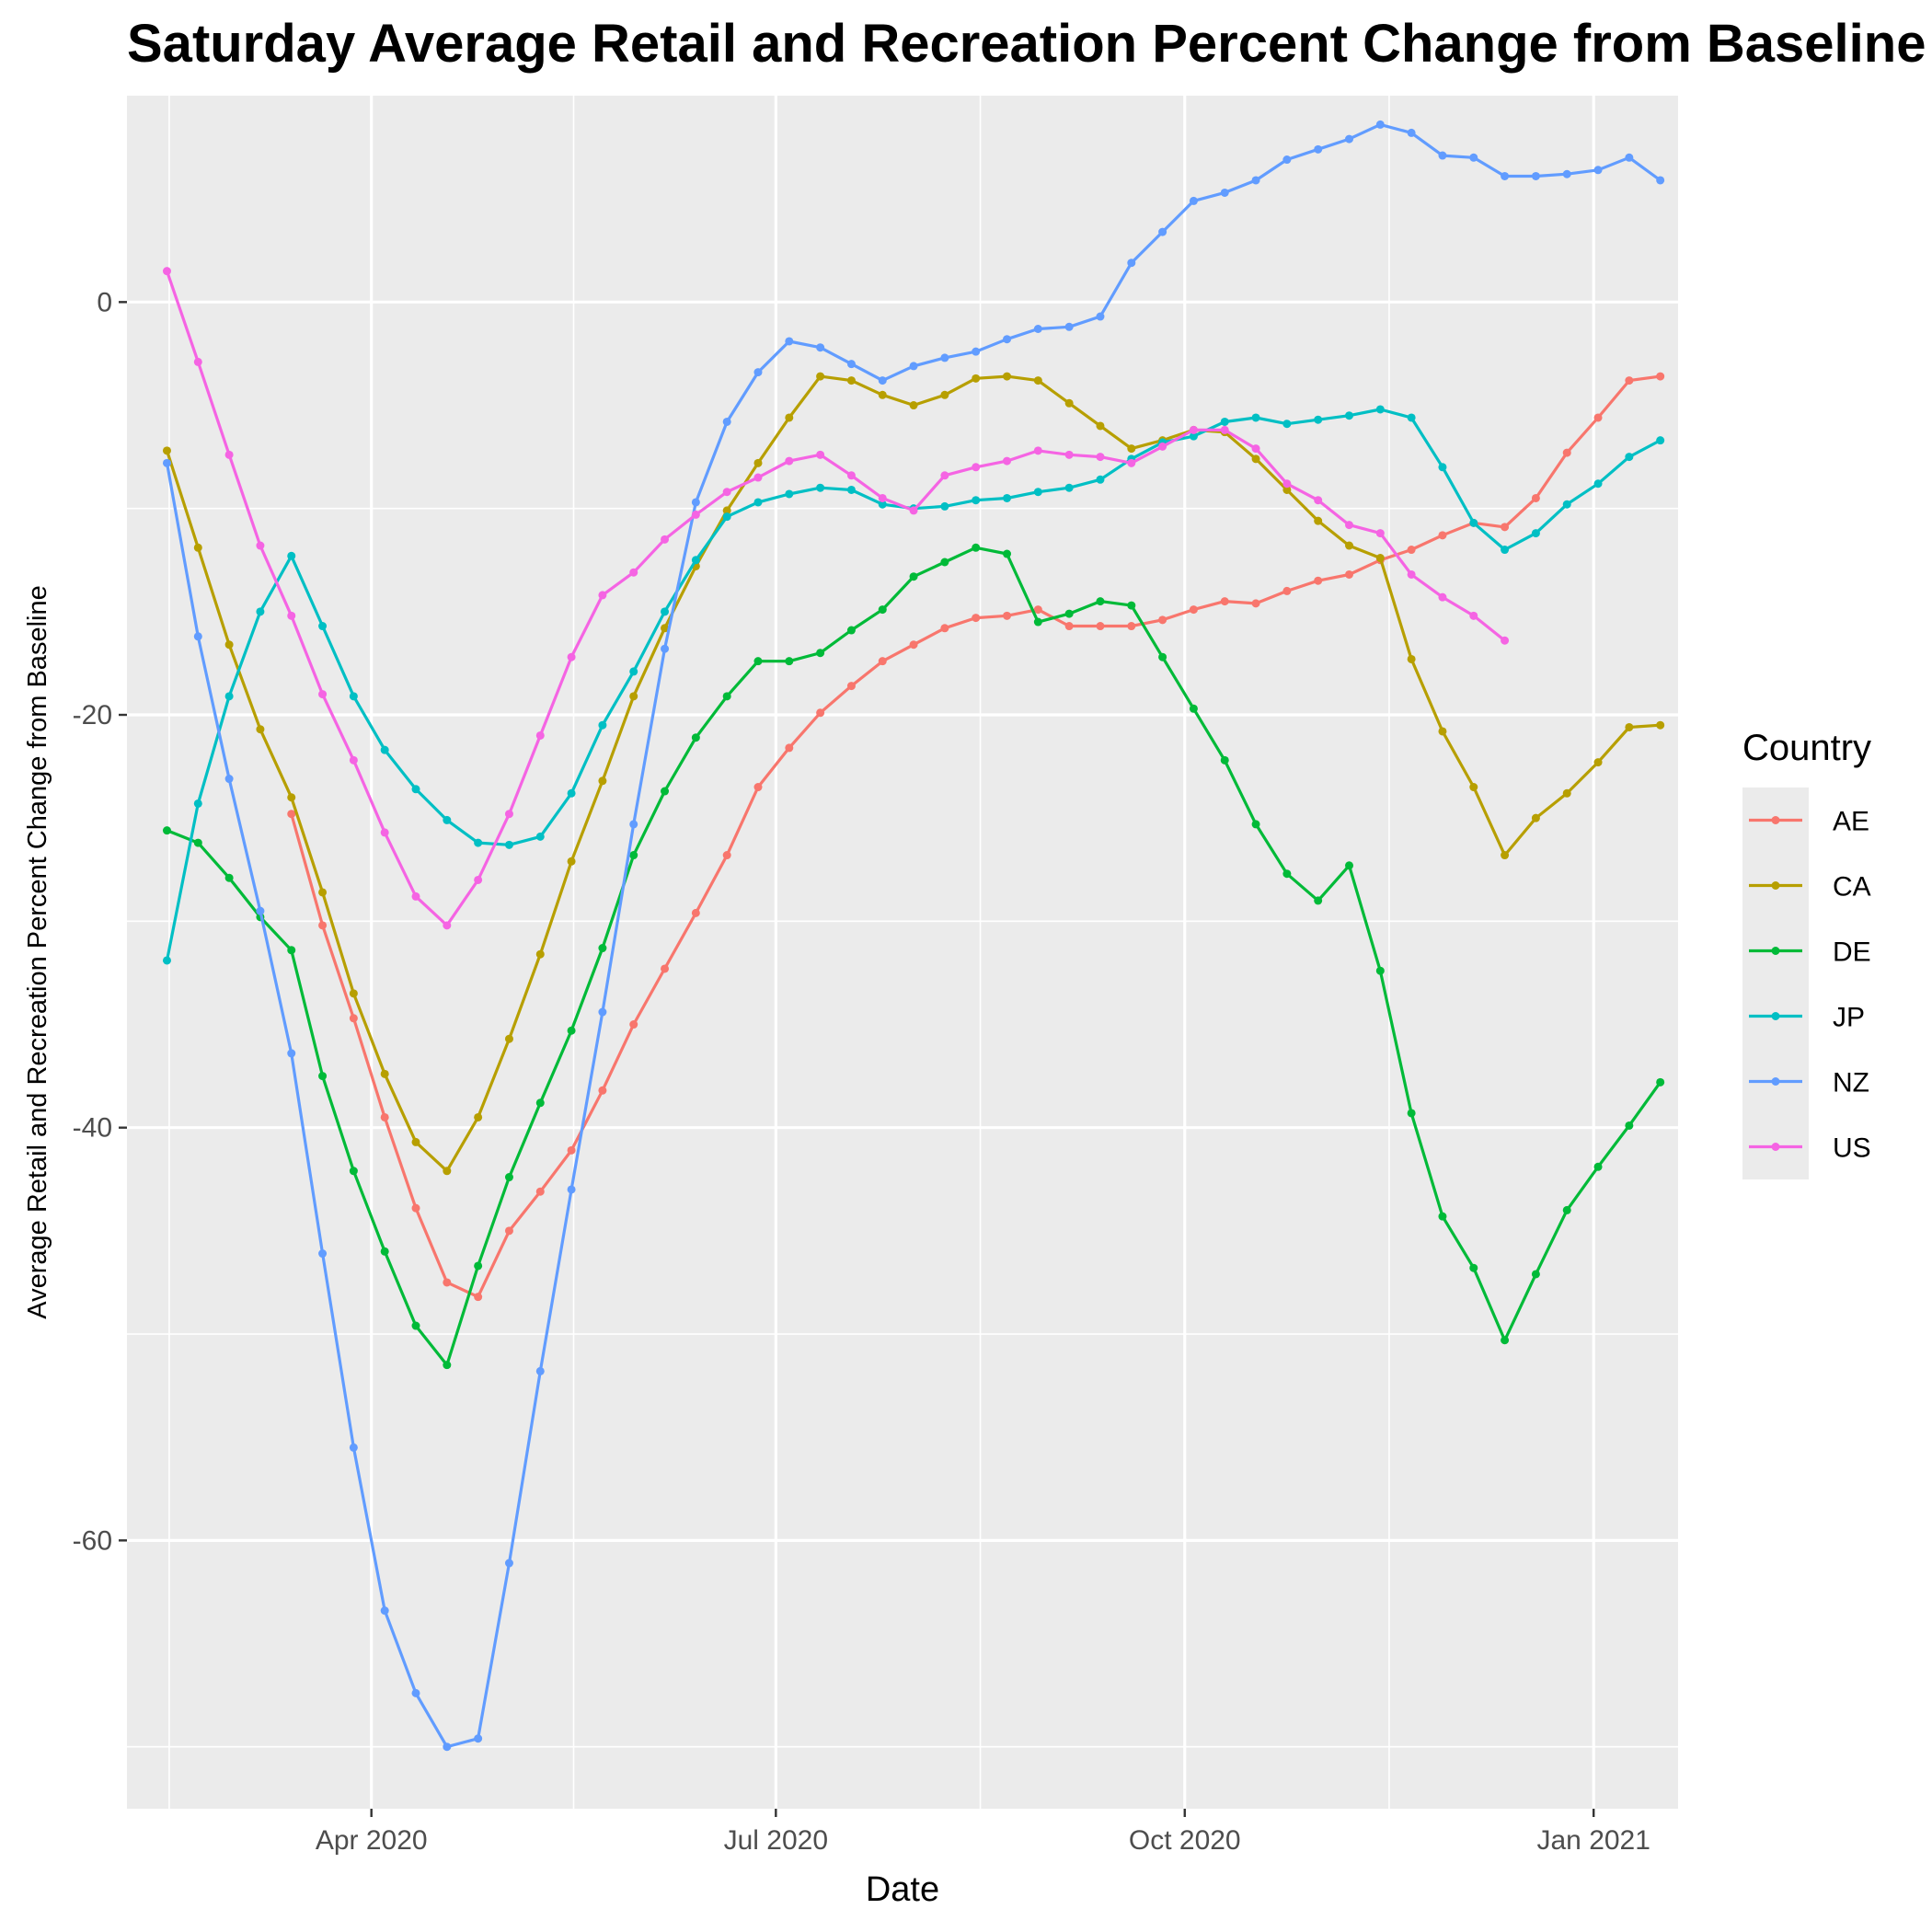 The width and height of the screenshot is (1932, 1932). Describe the element at coordinates (983, 1832) in the screenshot. I see `x-axis: Apr 2020 Jul 2020 Oct 2020 Jan 2021` at that location.